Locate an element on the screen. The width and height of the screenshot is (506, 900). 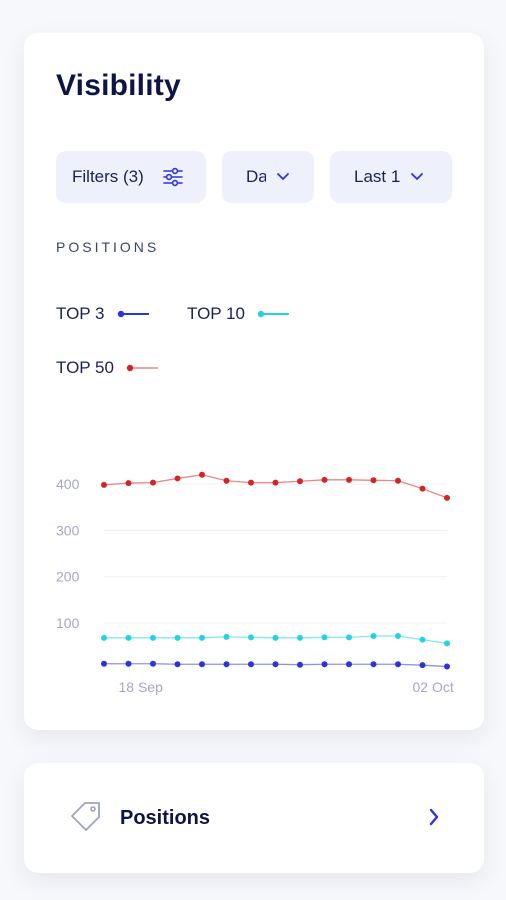
dimension-dropdown-value: Da is located at coordinates (256, 176).